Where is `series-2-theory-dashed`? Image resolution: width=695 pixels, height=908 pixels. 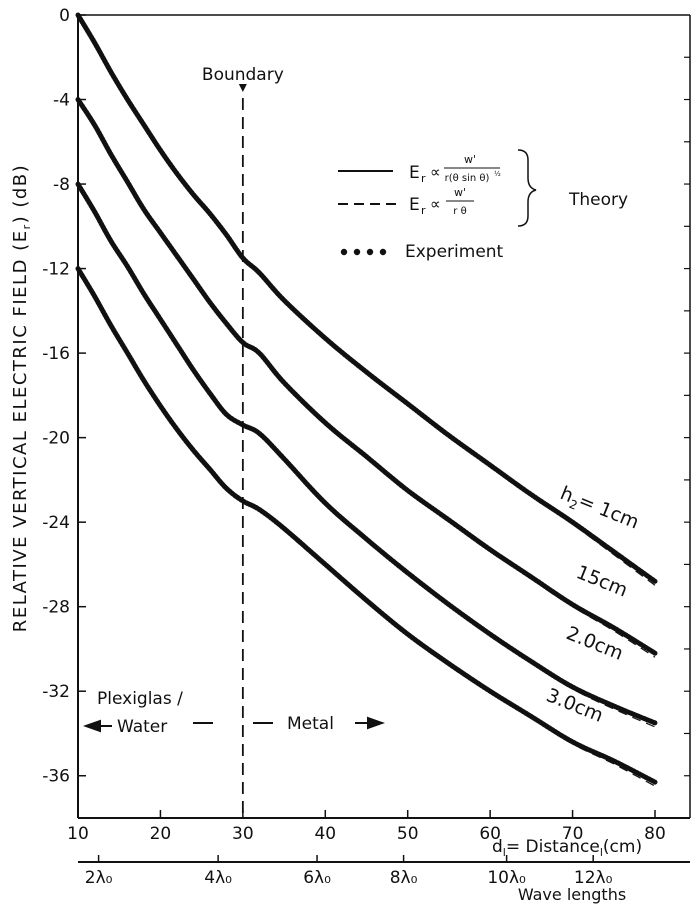
series-2-theory-dashed is located at coordinates (572, 680).